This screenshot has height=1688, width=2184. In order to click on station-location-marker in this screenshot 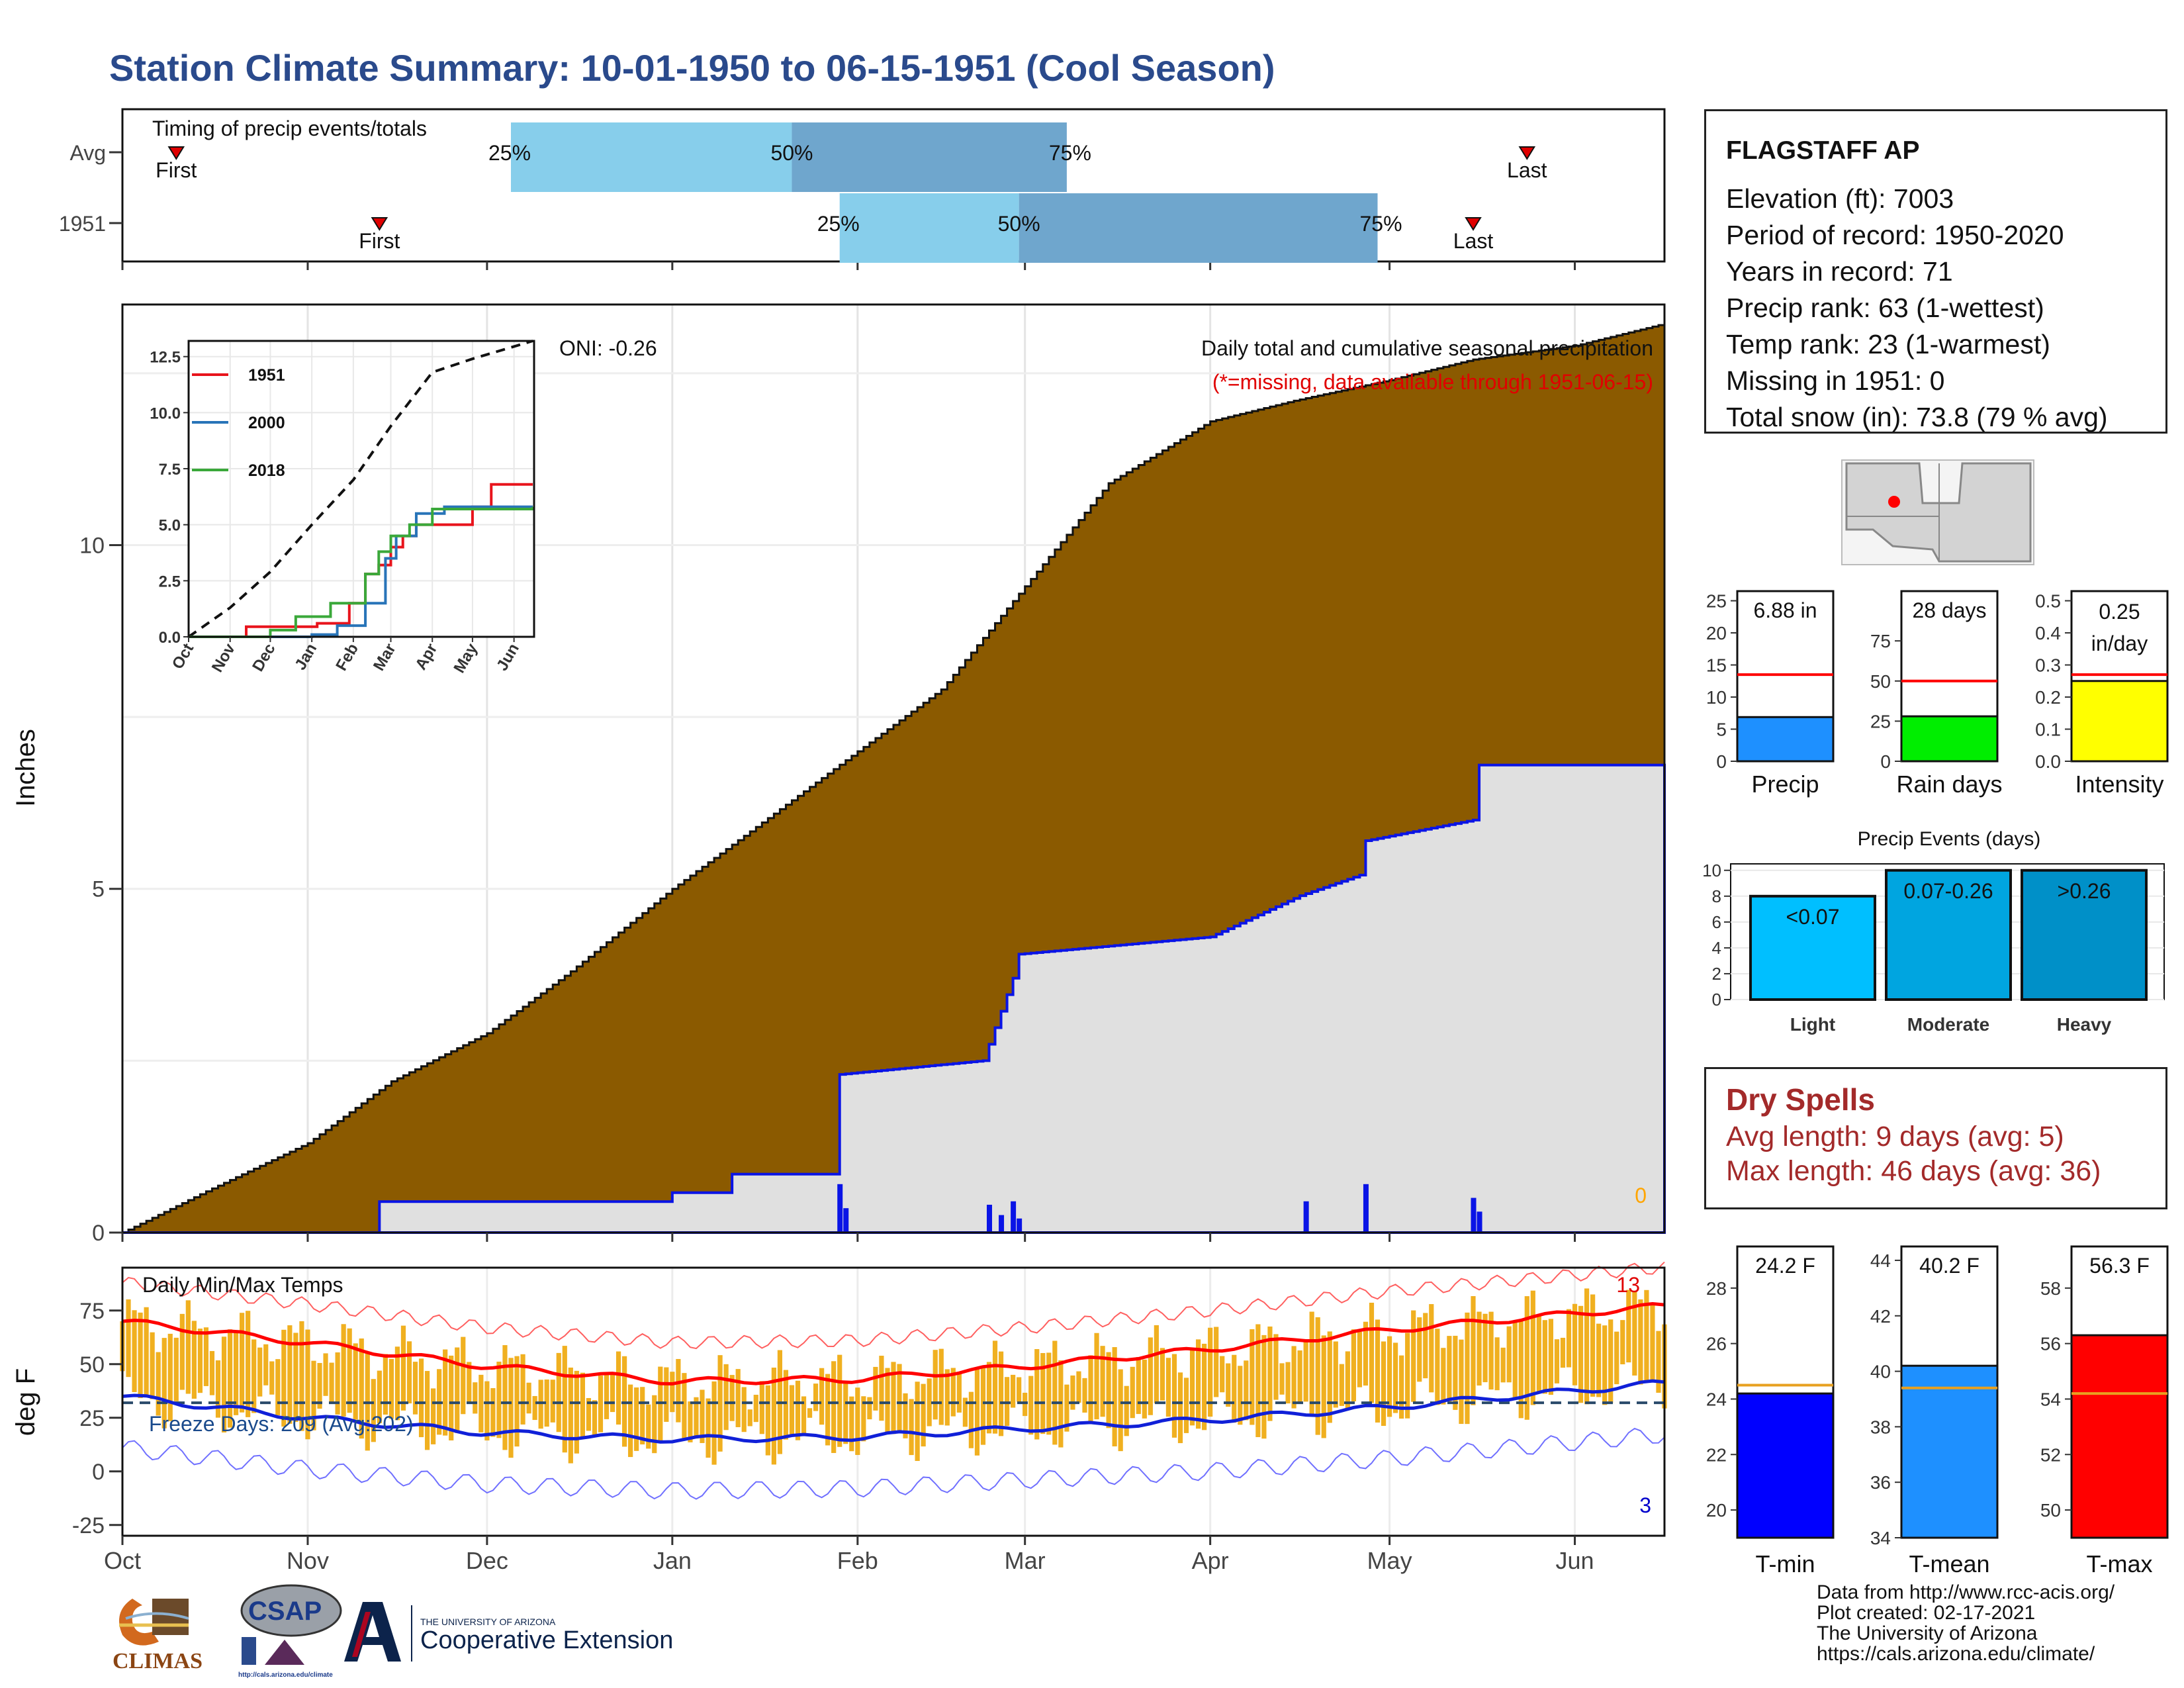, I will do `click(1894, 502)`.